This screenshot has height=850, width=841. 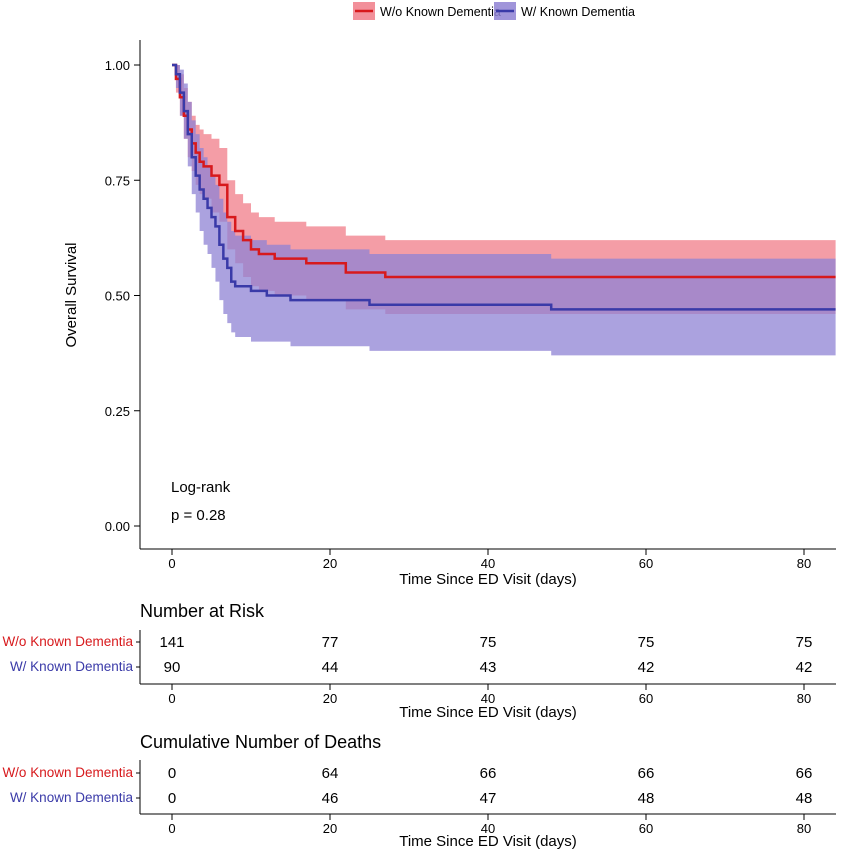 What do you see at coordinates (117, 65) in the screenshot?
I see `y-tick-label: 1.00` at bounding box center [117, 65].